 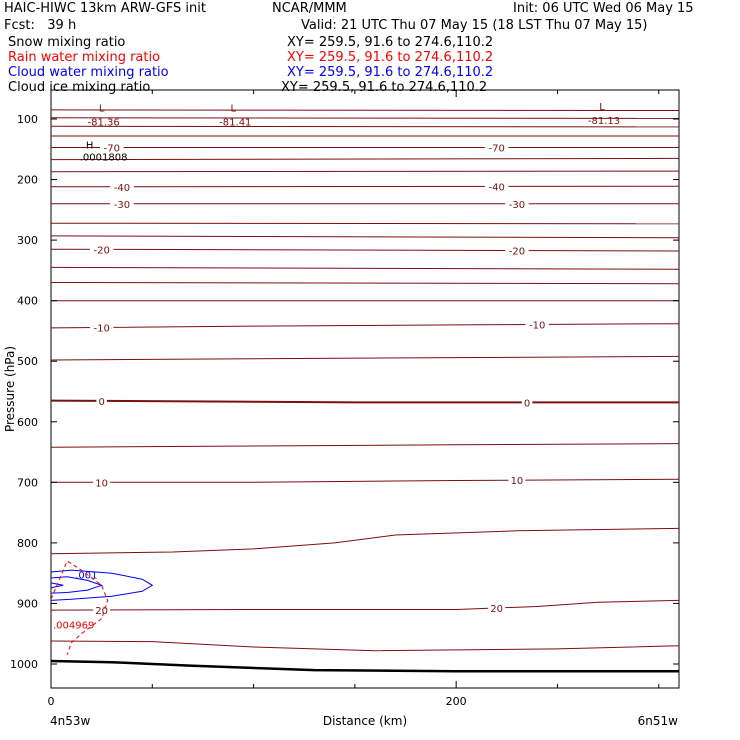 I want to click on x-right-endpoint-label: 6n51w, so click(x=658, y=721).